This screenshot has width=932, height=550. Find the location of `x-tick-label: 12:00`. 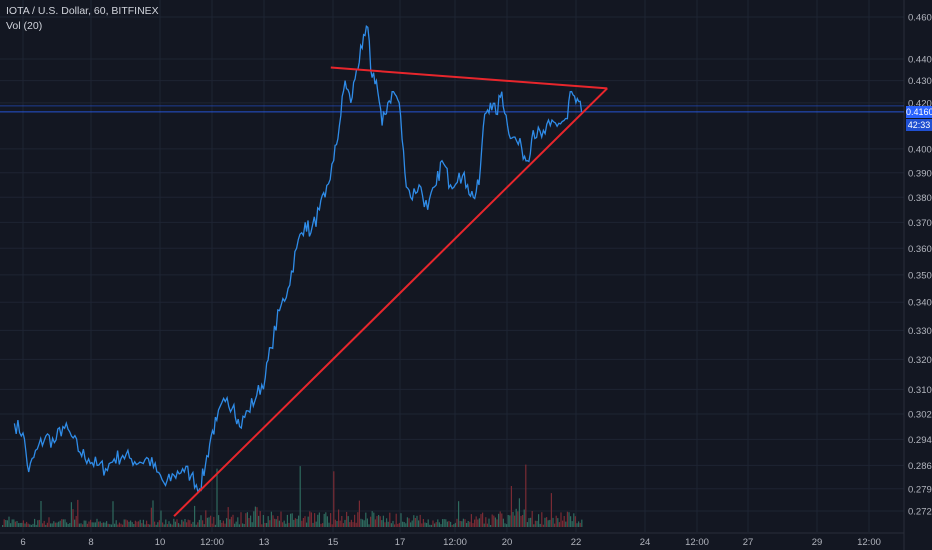

x-tick-label: 12:00 is located at coordinates (869, 542).